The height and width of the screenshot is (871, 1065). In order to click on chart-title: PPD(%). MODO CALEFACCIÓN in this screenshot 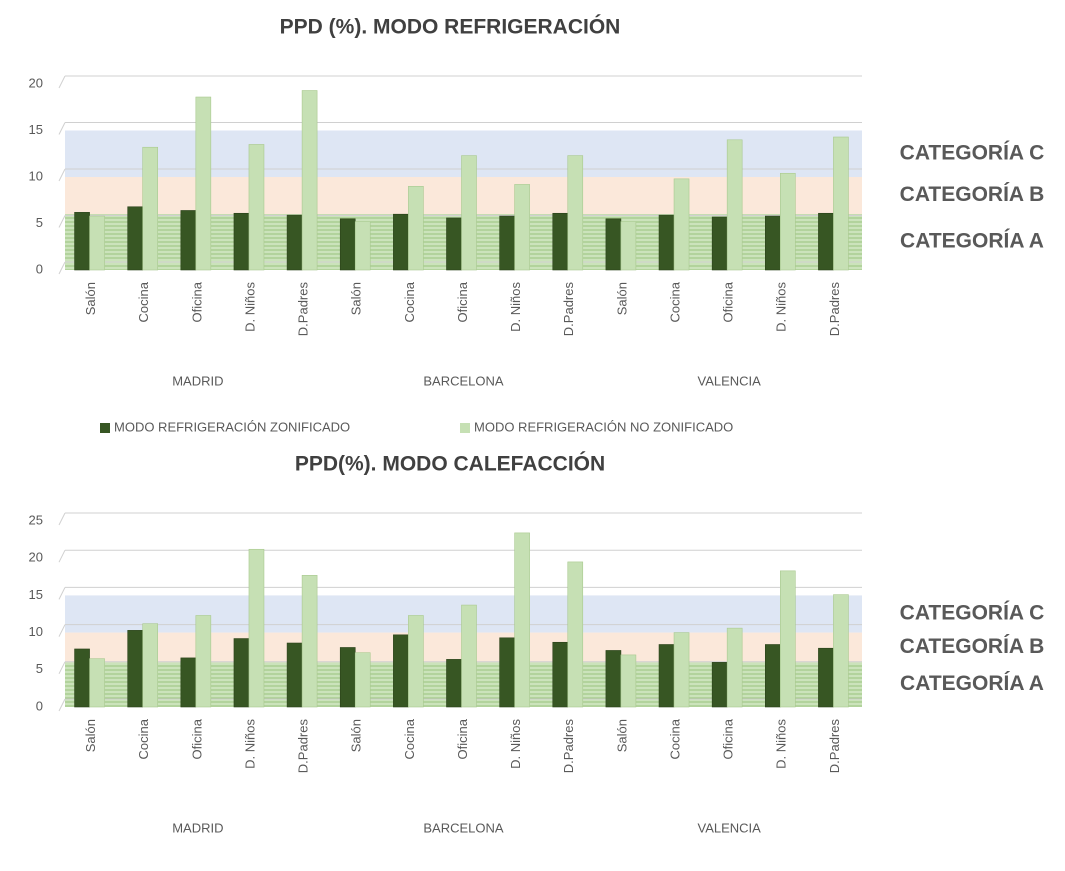, I will do `click(450, 464)`.